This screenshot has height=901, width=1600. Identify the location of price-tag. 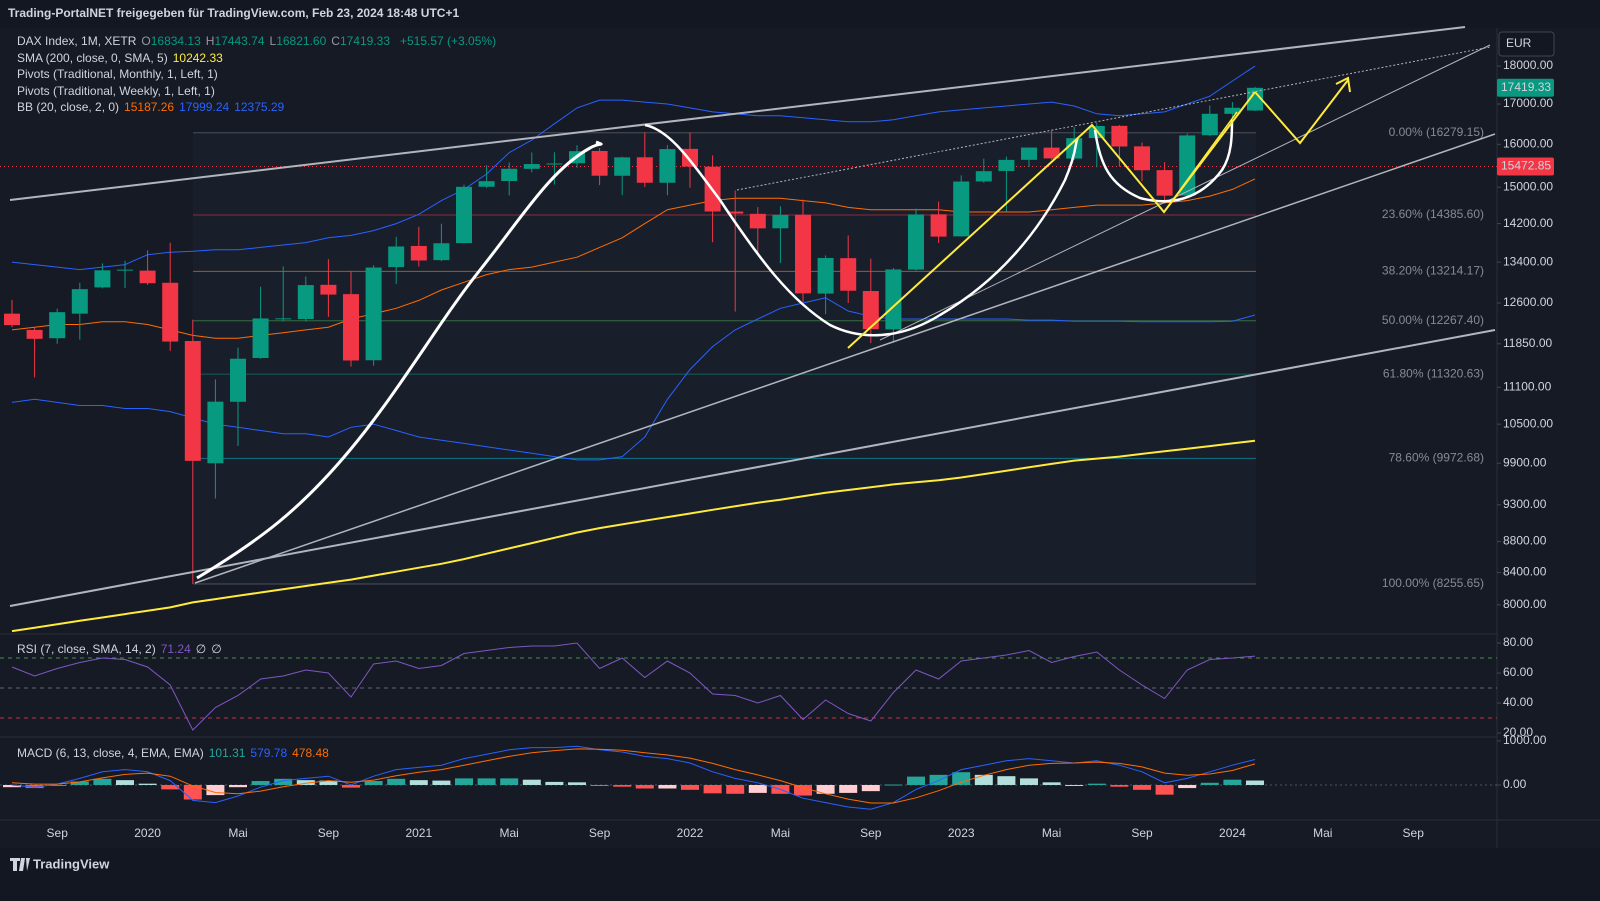
(1525, 87).